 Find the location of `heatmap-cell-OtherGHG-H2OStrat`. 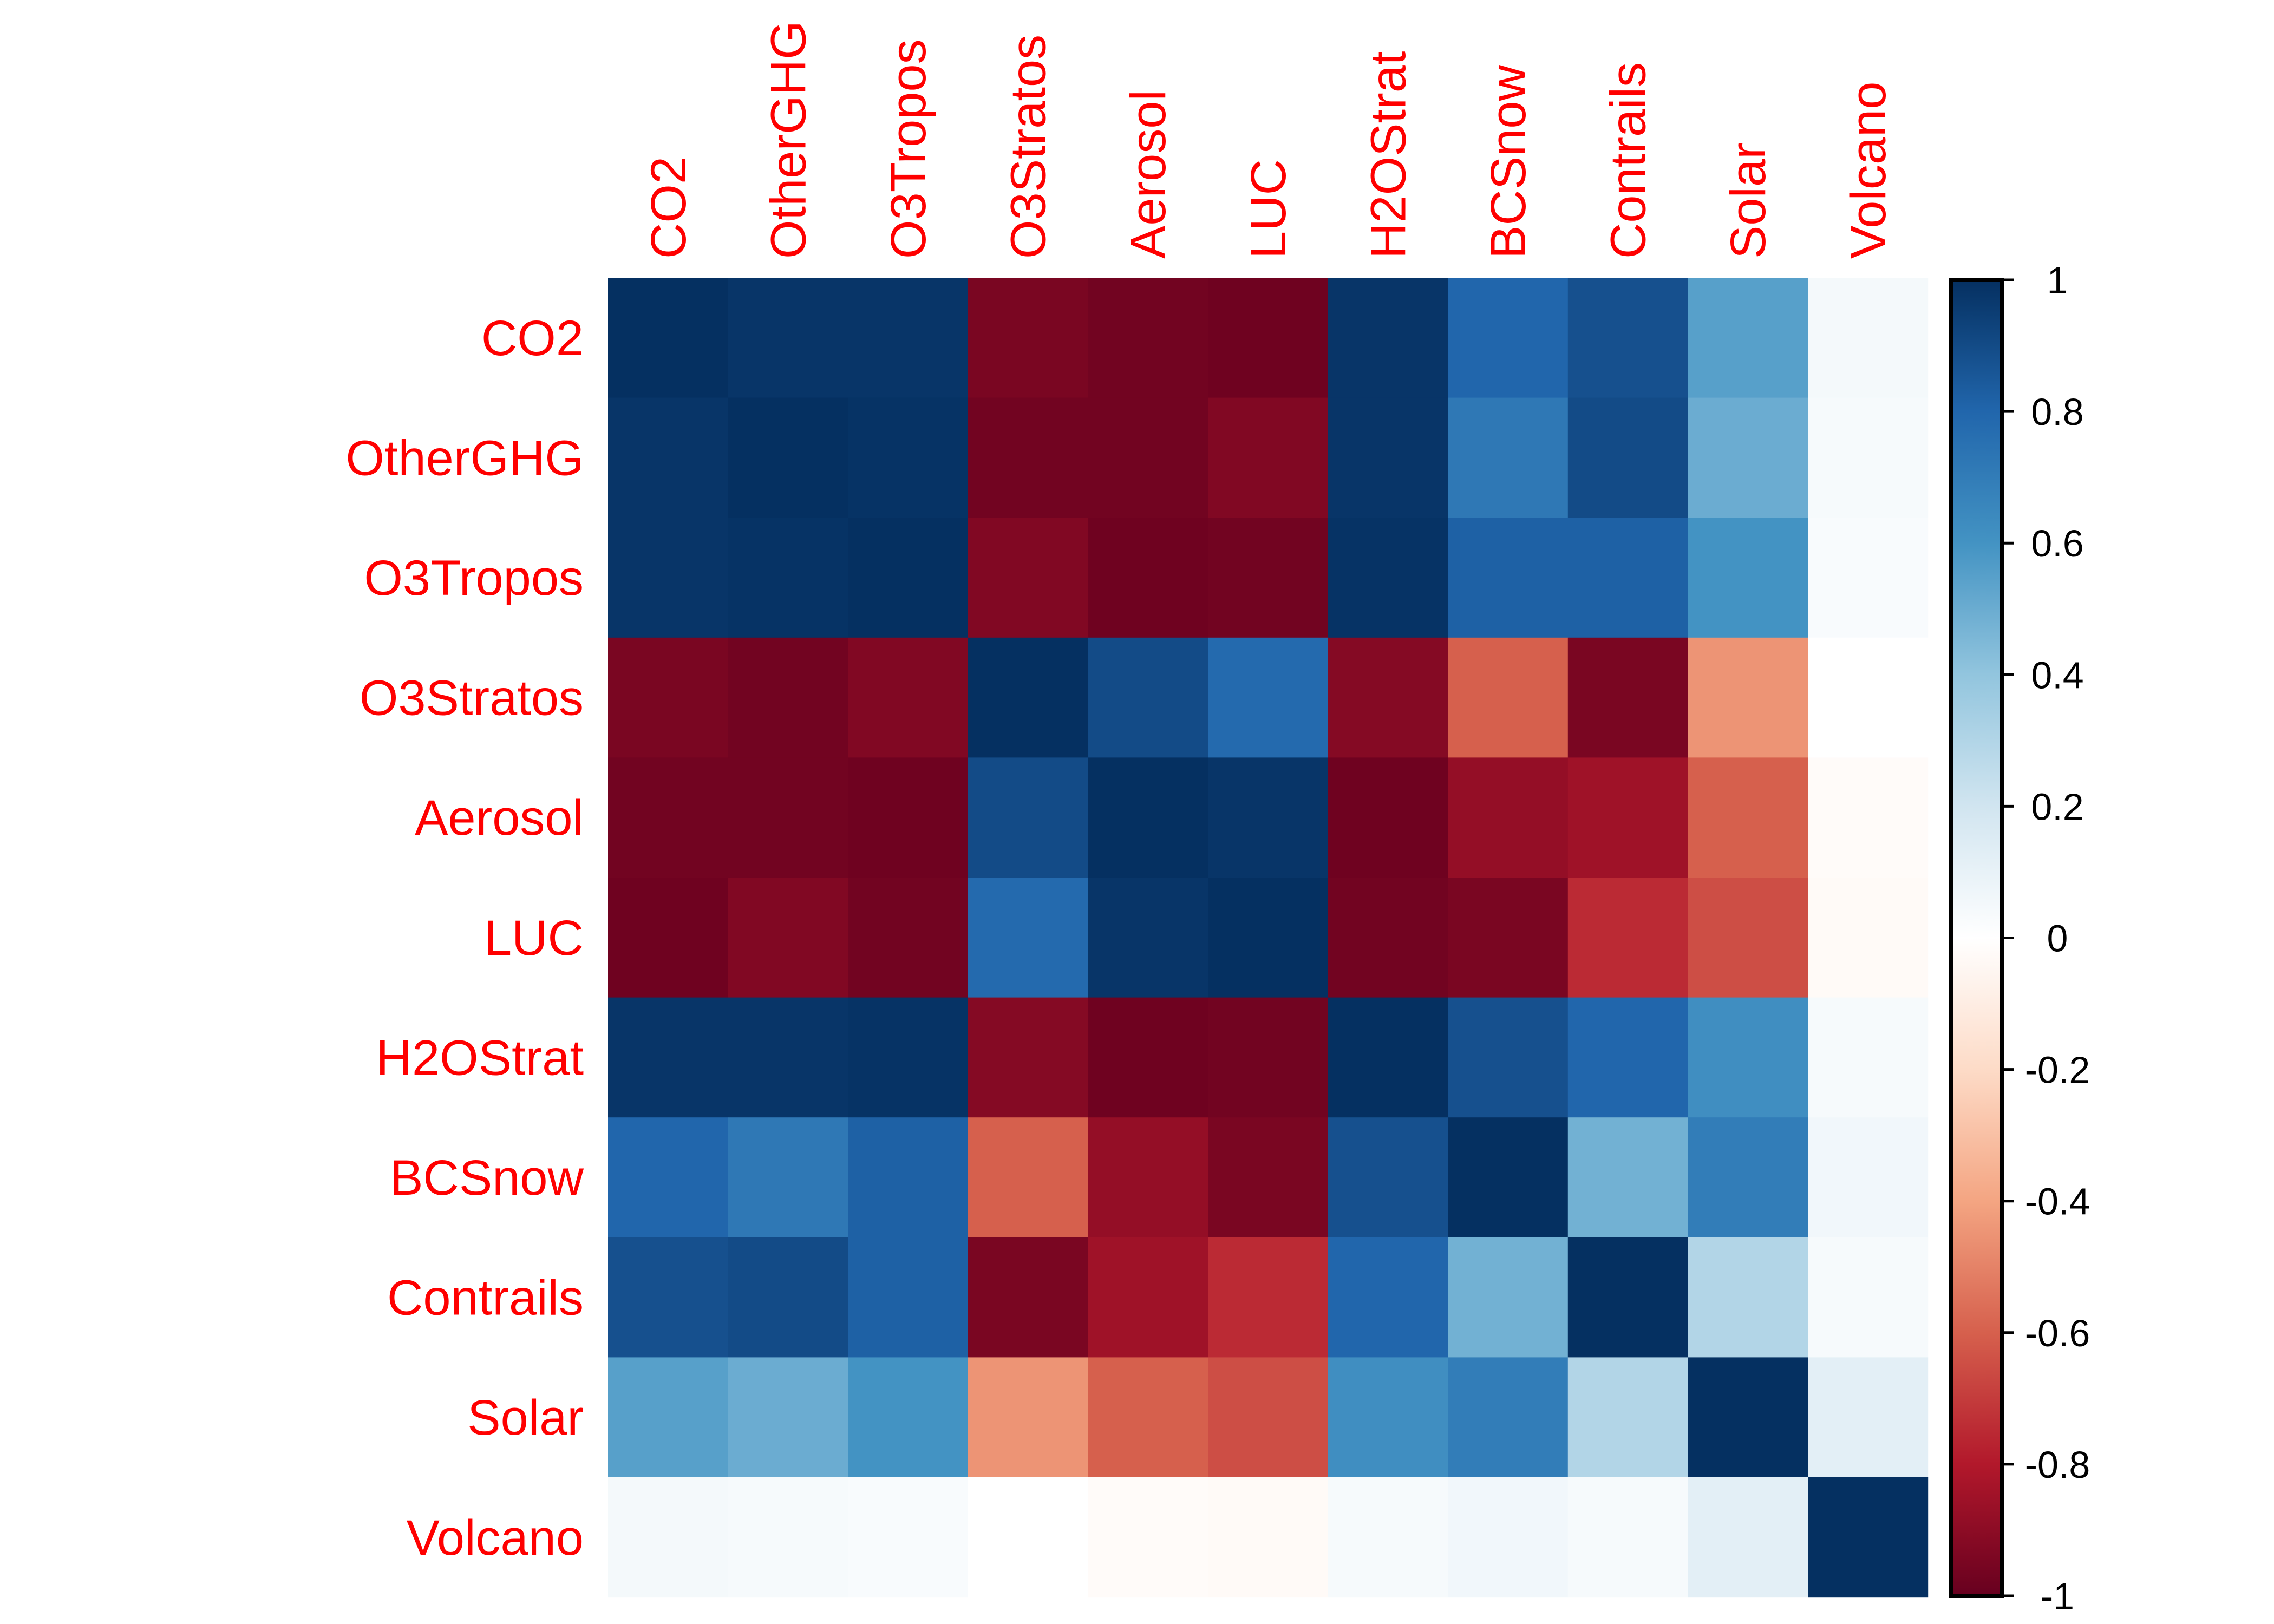

heatmap-cell-OtherGHG-H2OStrat is located at coordinates (1388, 458).